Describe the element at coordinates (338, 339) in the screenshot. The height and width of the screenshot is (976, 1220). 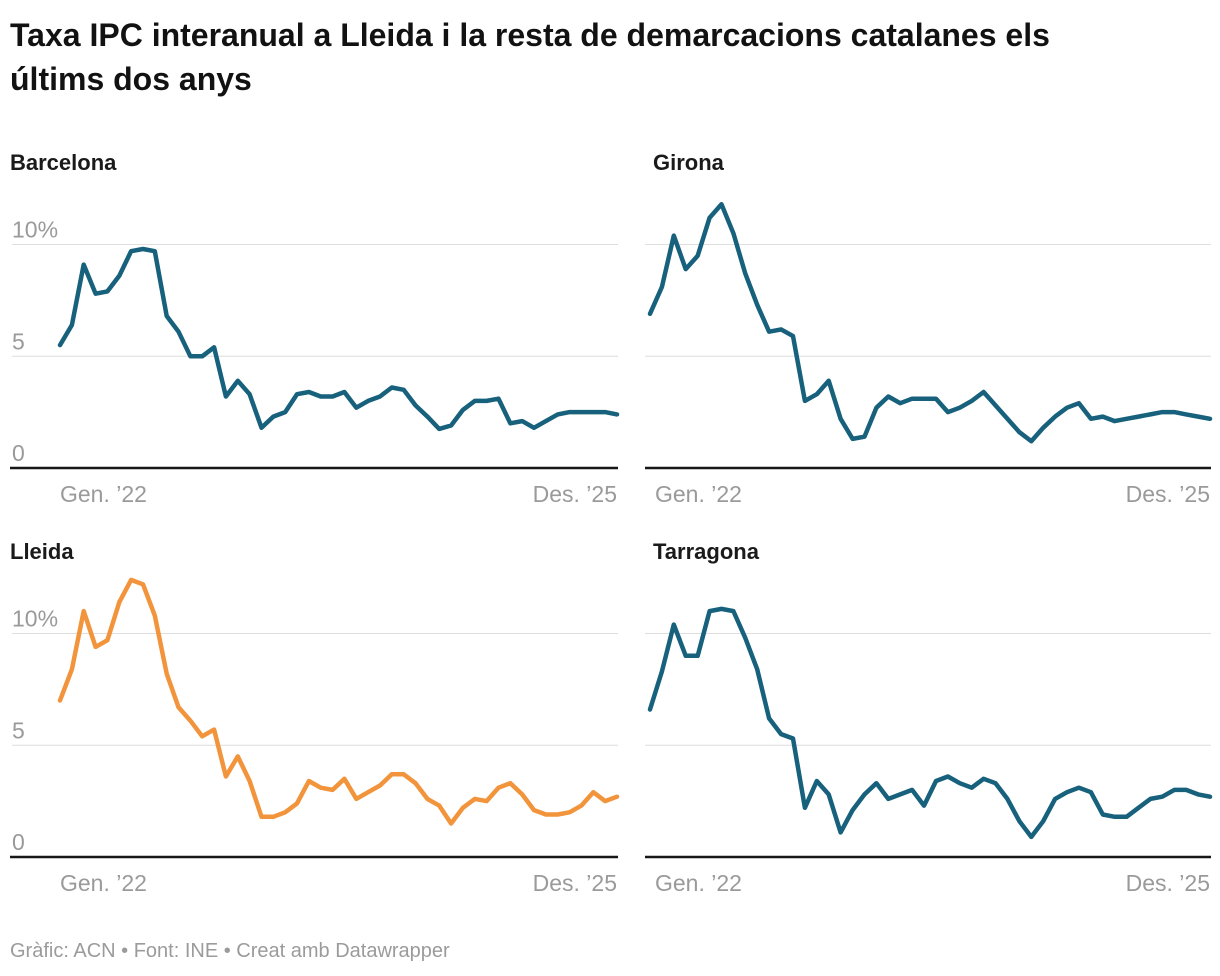
I see `data-line-barcelona` at that location.